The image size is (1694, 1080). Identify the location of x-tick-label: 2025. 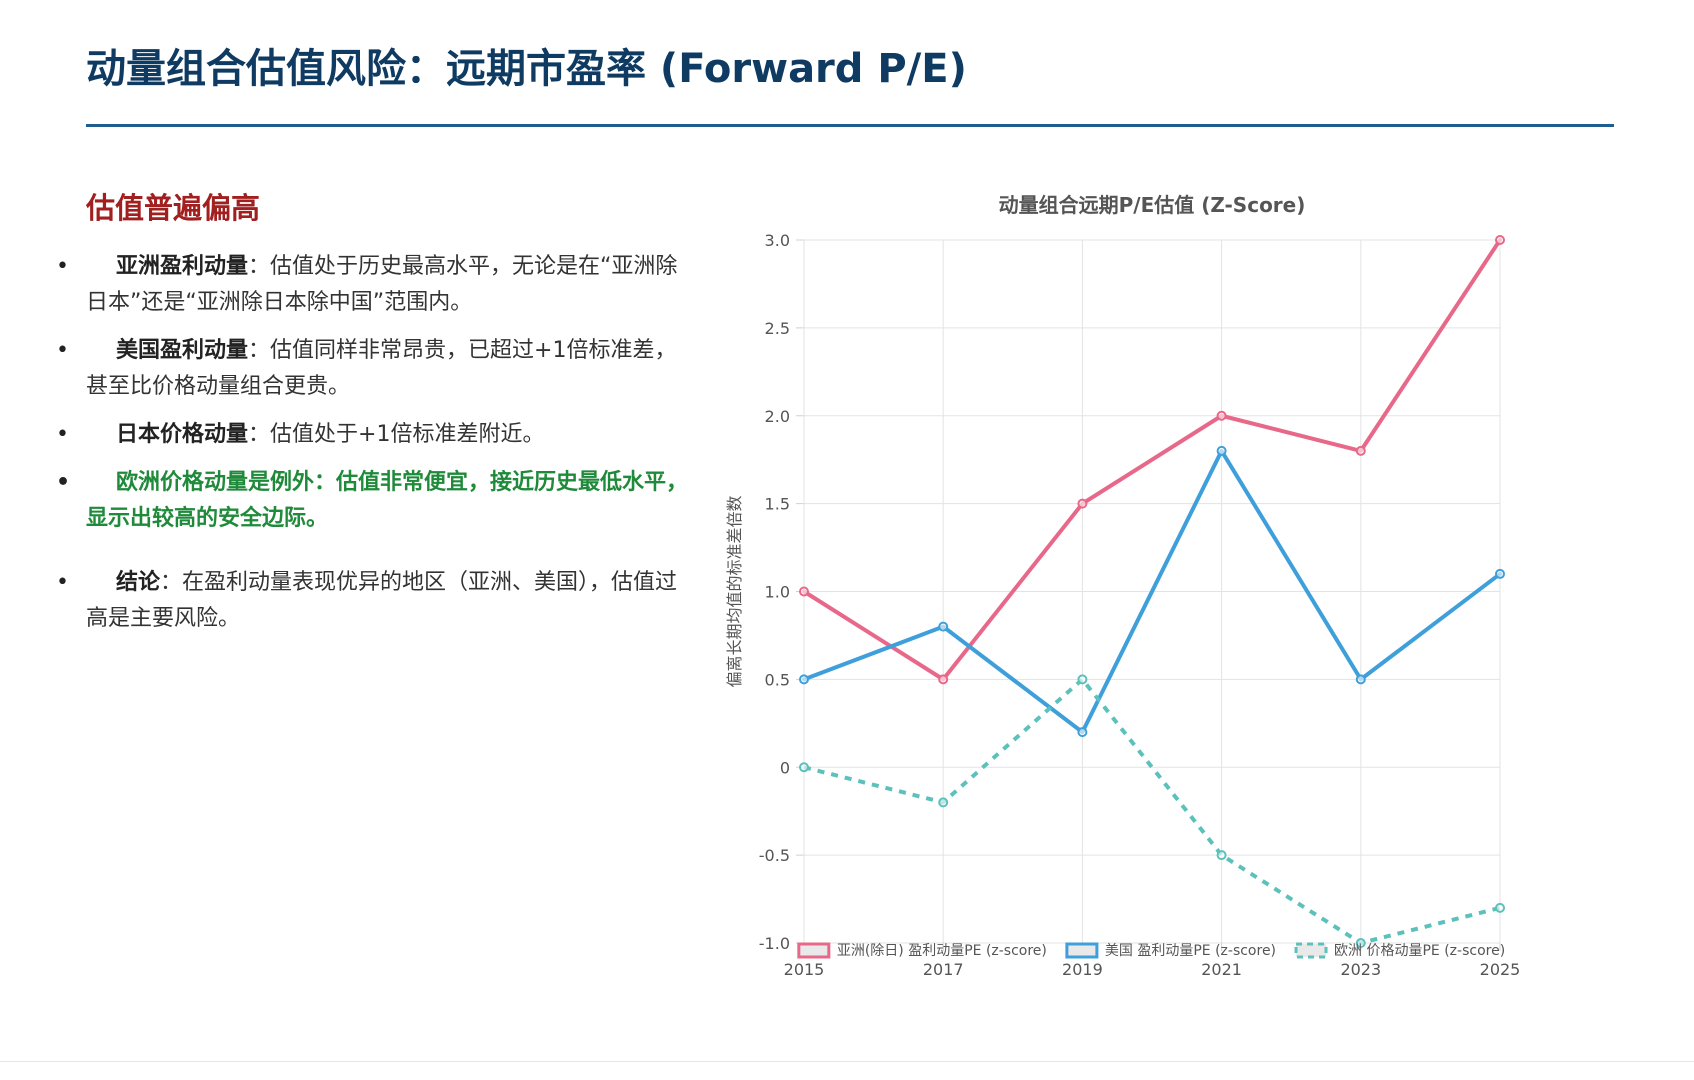
(1500, 969).